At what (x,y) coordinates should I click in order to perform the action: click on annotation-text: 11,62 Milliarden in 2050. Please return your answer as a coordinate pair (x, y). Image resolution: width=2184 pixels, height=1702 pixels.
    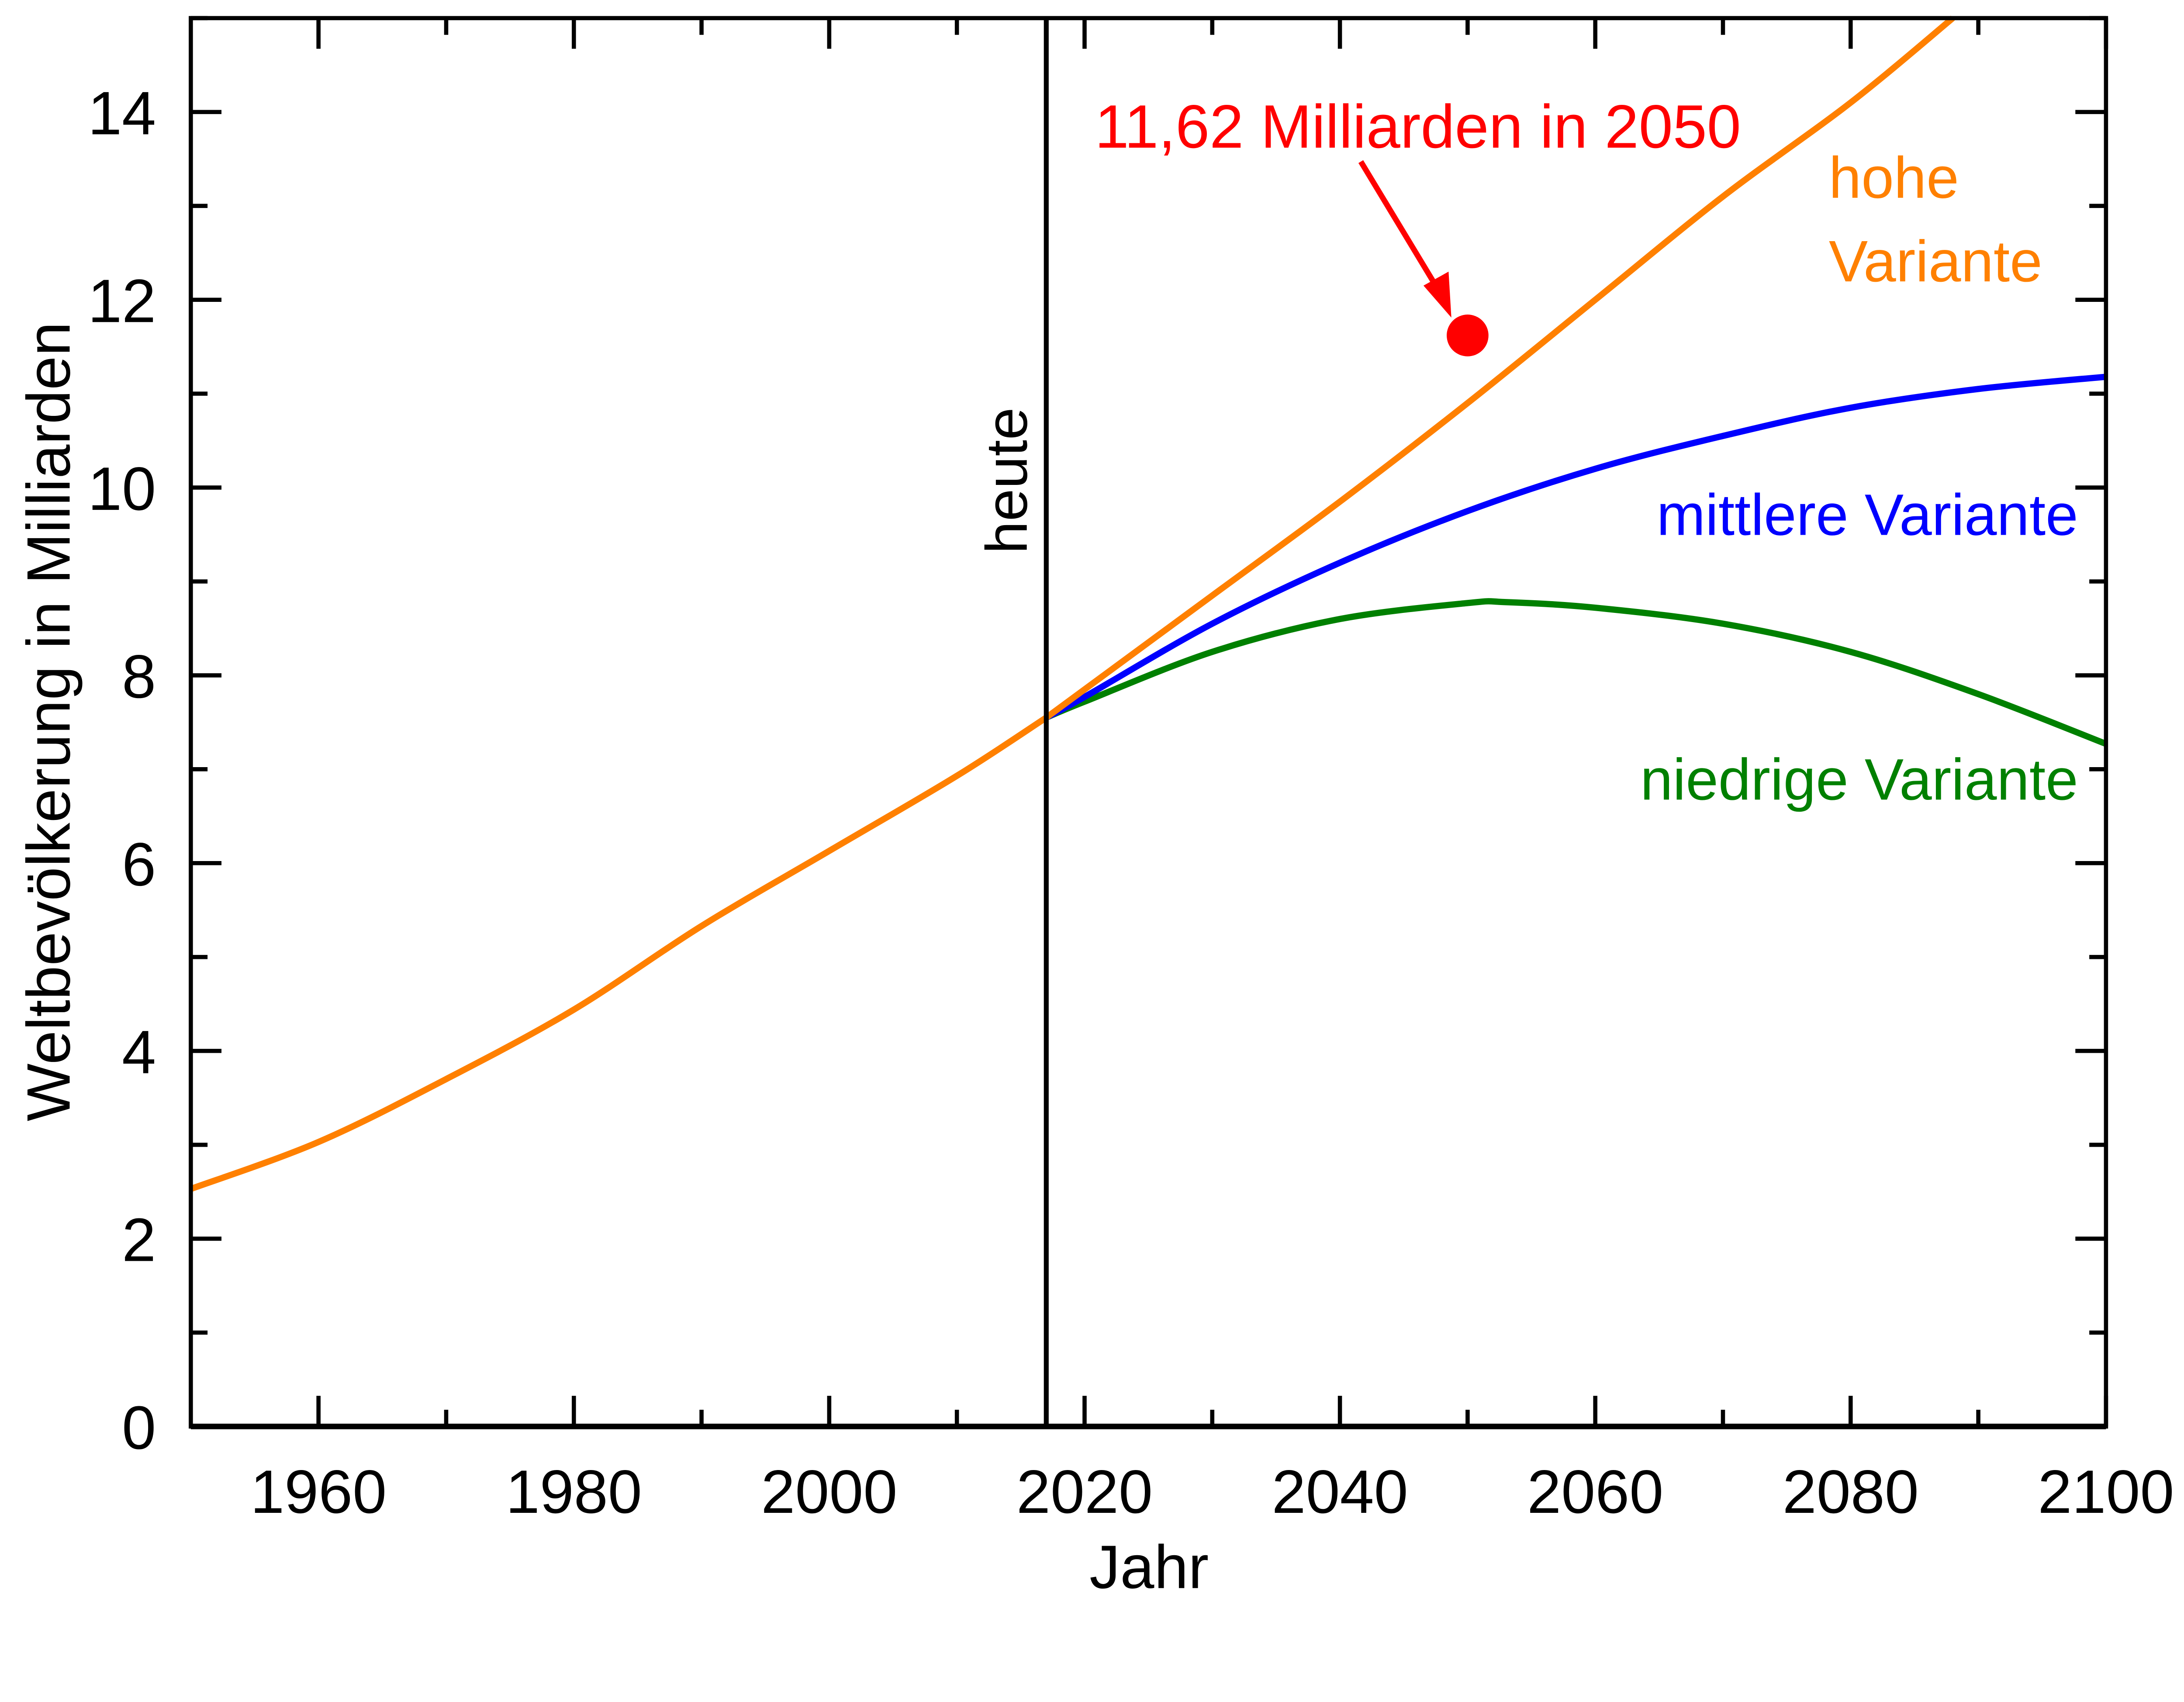
    Looking at the image, I should click on (1418, 126).